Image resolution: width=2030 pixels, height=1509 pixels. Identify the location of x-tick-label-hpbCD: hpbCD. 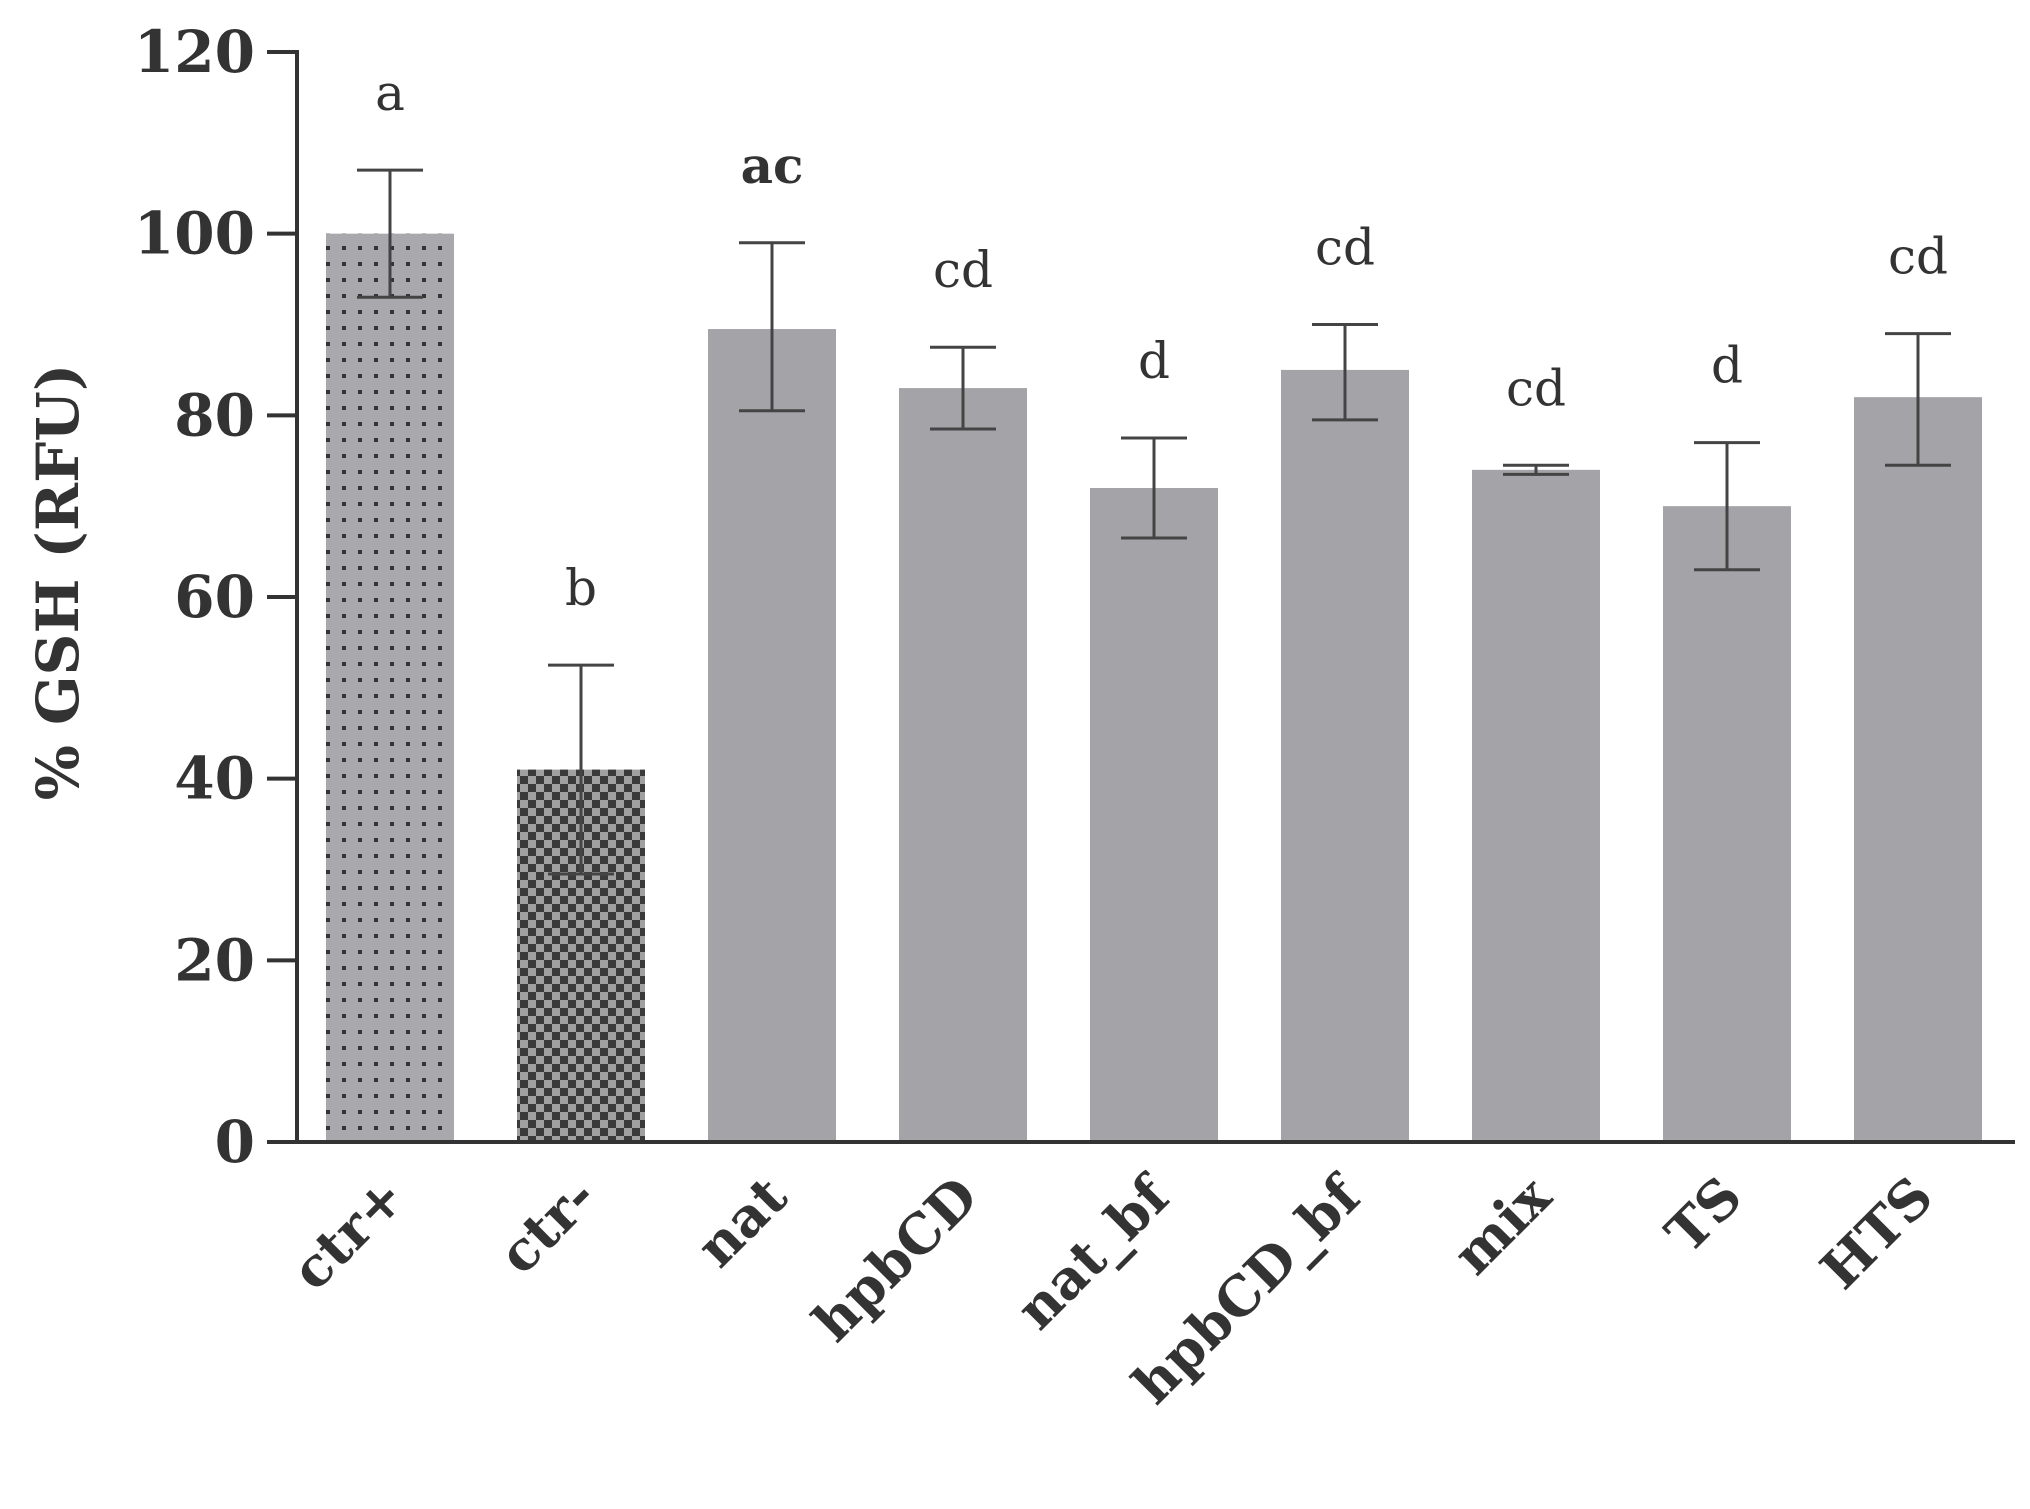
(895, 1259).